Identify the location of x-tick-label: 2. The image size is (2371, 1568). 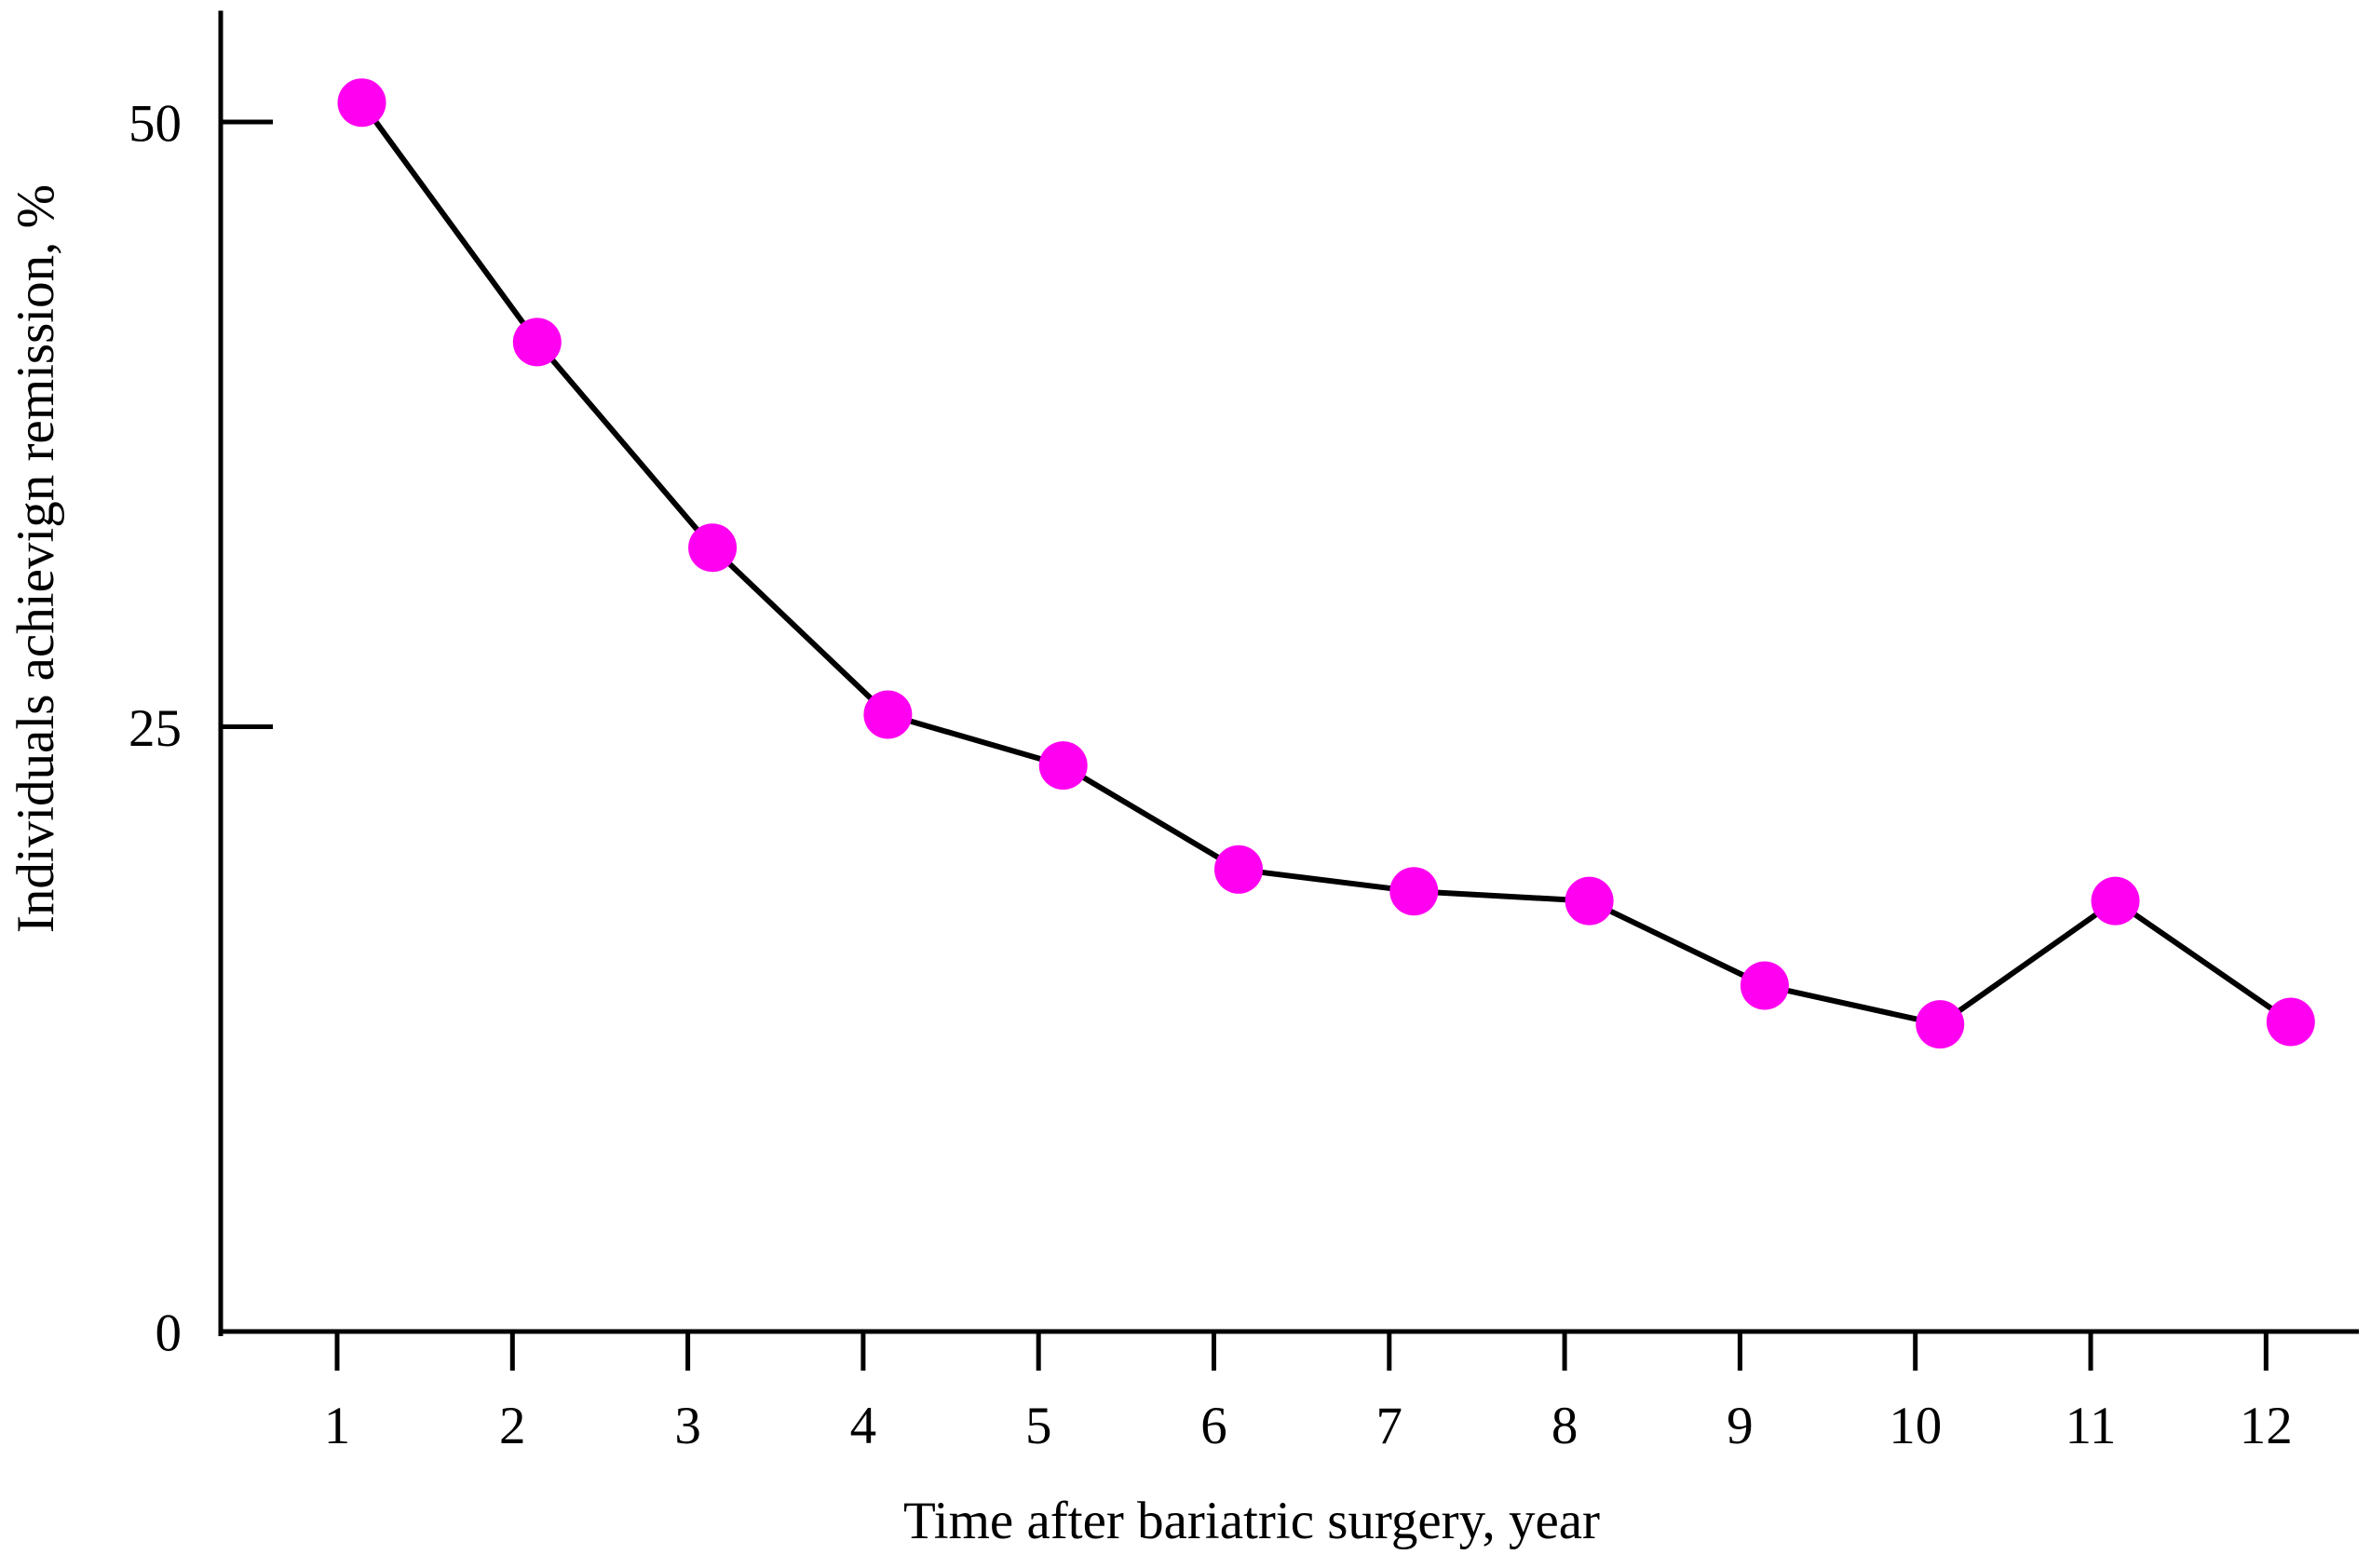
(512, 1426).